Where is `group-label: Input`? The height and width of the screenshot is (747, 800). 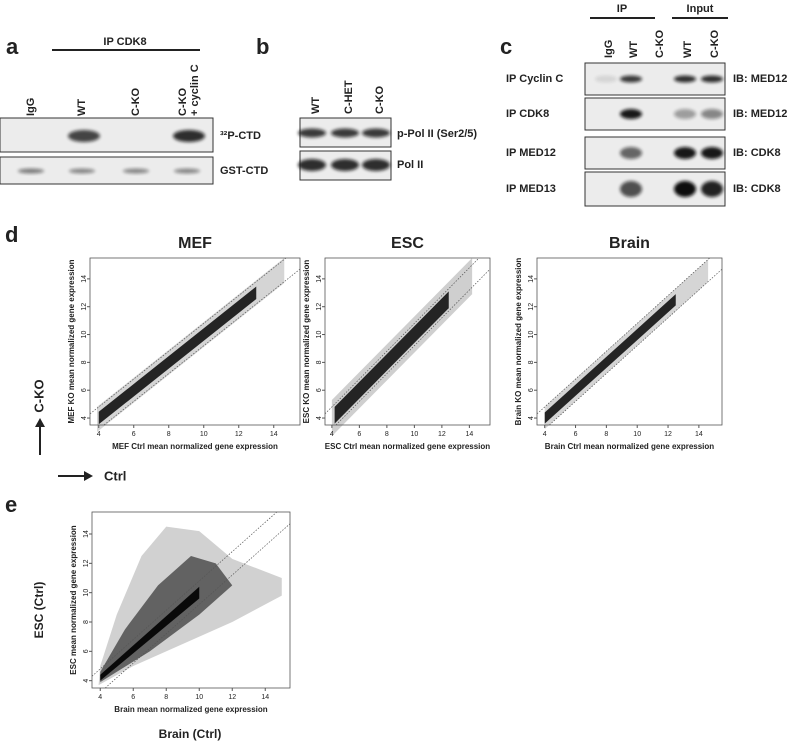
group-label: Input is located at coordinates (700, 9).